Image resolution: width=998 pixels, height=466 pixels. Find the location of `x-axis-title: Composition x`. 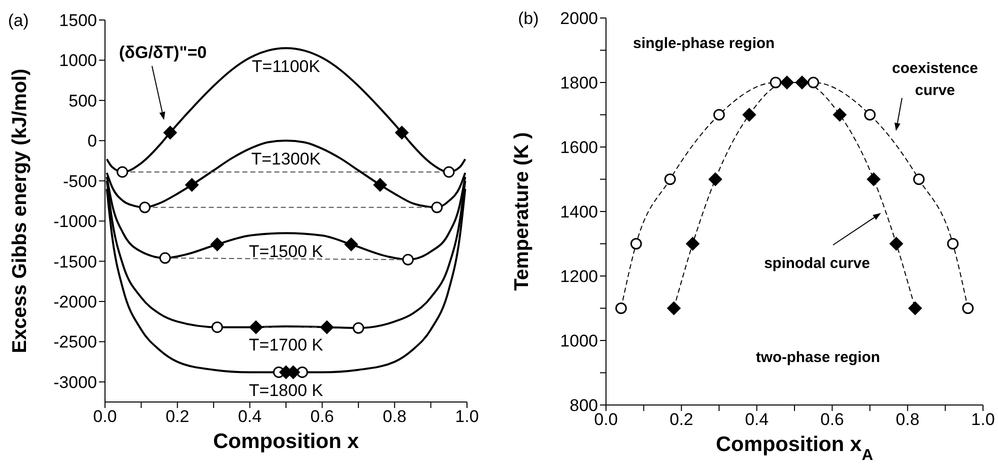

x-axis-title: Composition x is located at coordinates (286, 441).